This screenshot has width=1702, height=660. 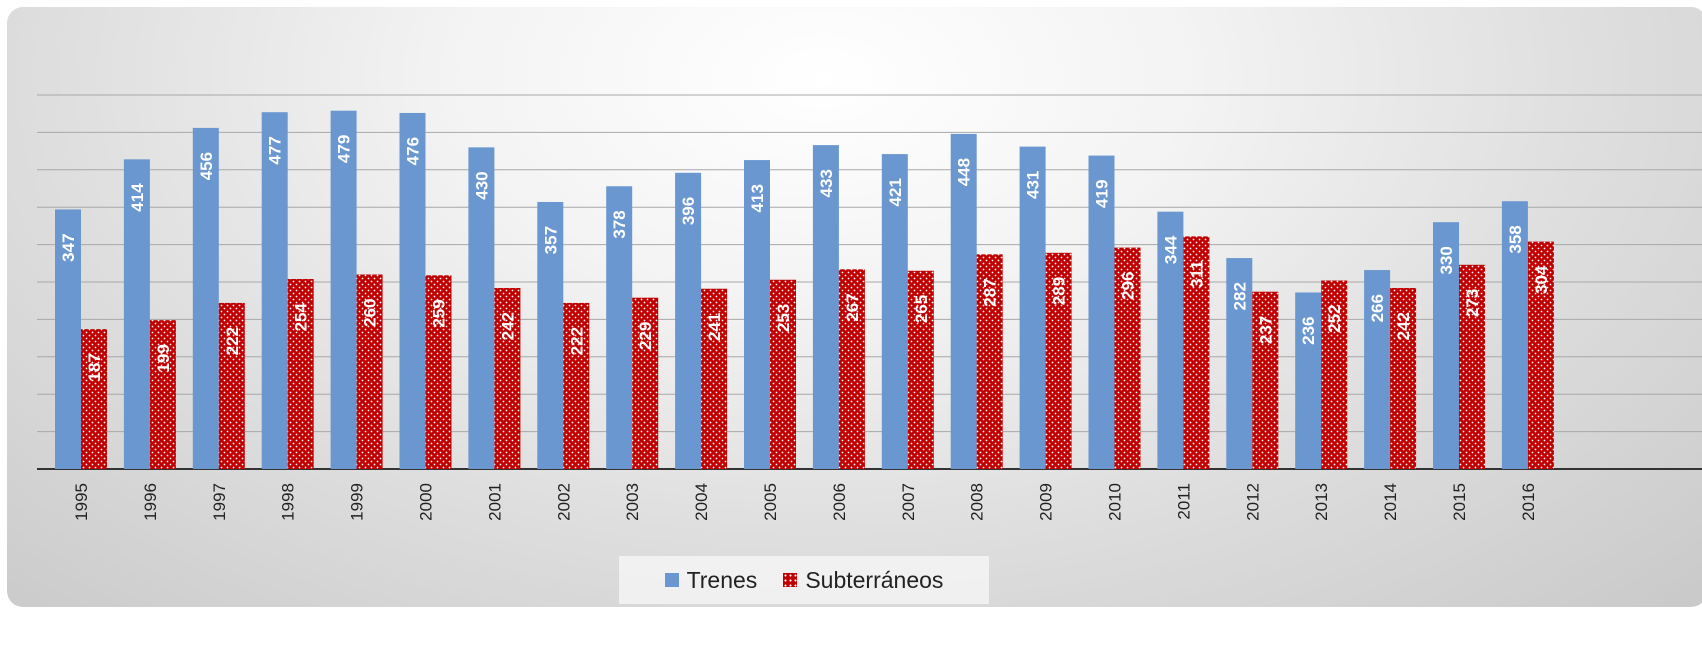 I want to click on data-label-subterraneos-1998: 254, so click(x=301, y=316).